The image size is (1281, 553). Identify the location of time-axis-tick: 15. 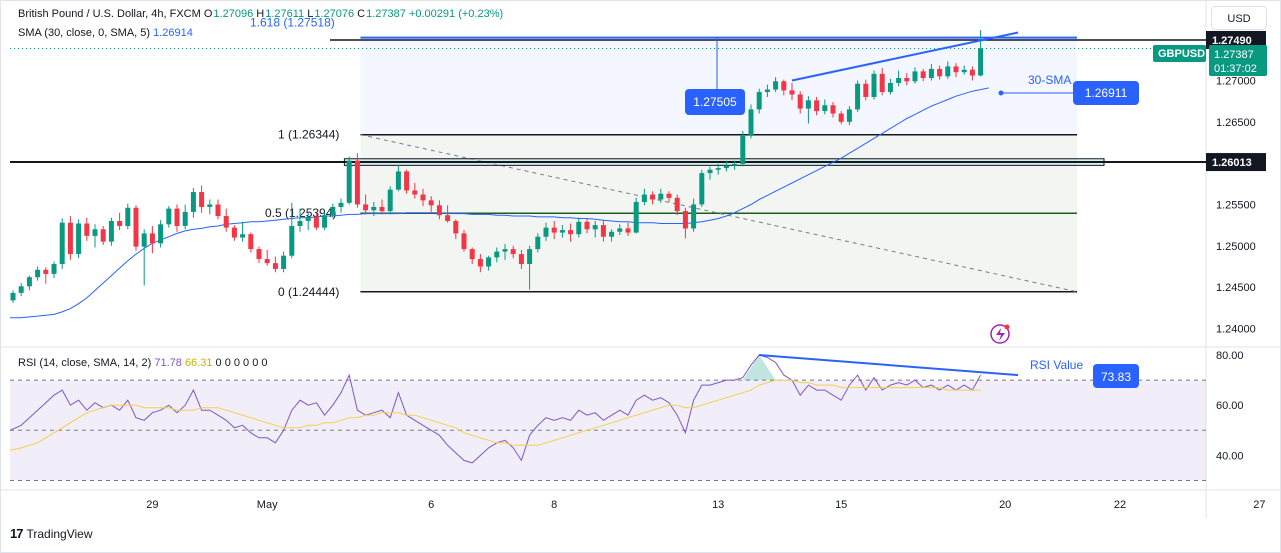
(841, 505).